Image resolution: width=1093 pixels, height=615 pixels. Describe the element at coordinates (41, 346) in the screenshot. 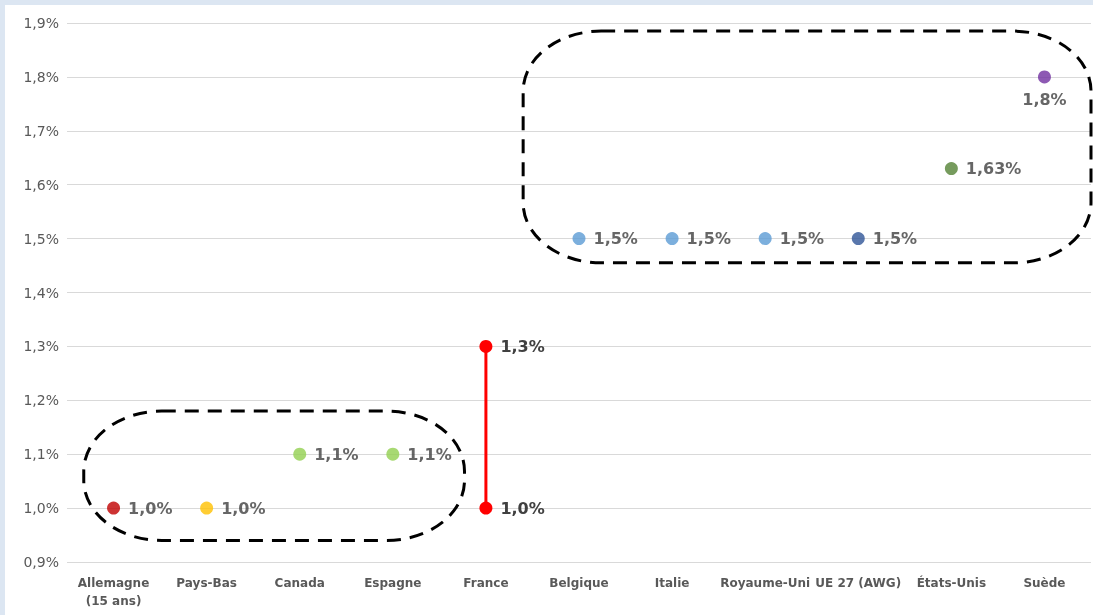

I see `y-tick-label: 1,3%` at that location.